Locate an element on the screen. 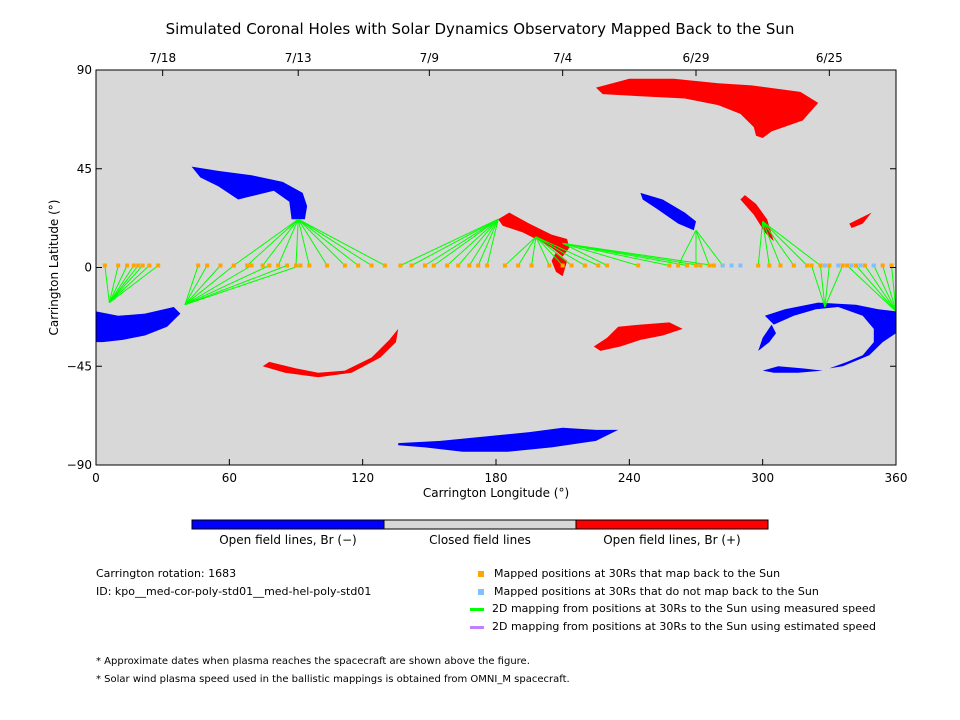 Image resolution: width=960 pixels, height=720 pixels. x-tick-label-4: 240 is located at coordinates (629, 478).